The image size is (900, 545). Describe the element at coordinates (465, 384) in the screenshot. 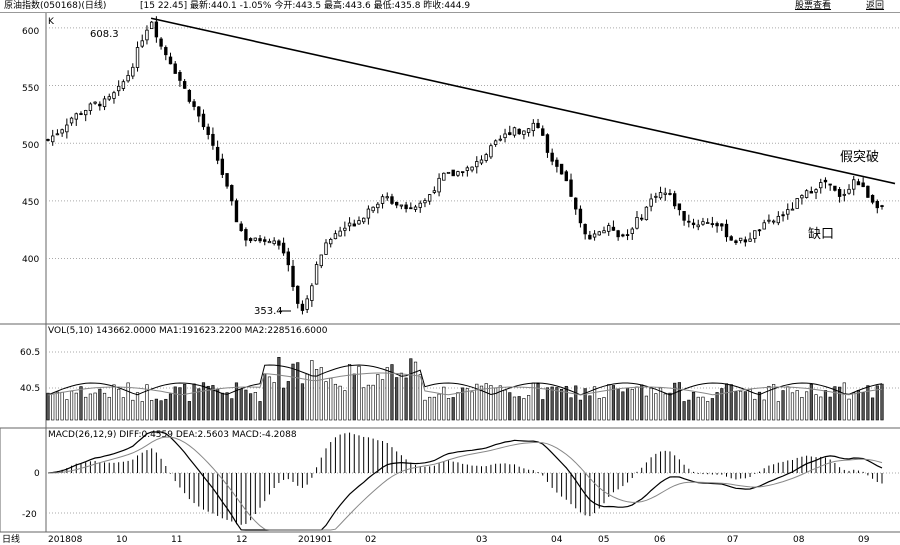

I see `volume-ma2-line` at that location.